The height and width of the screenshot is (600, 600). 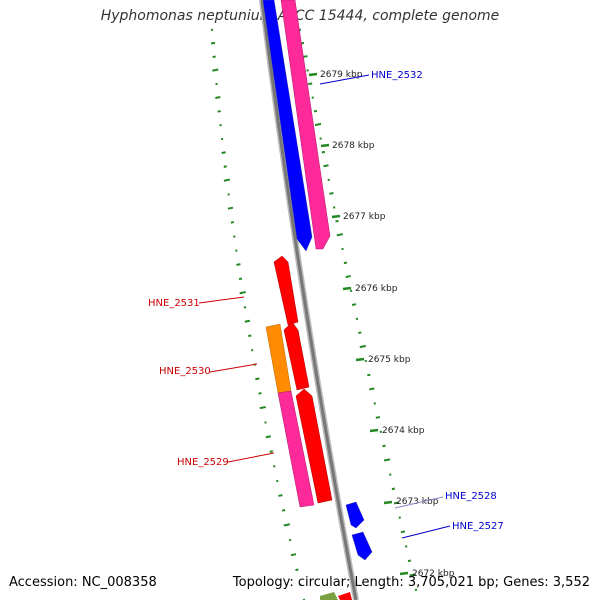 What do you see at coordinates (376, 289) in the screenshot?
I see `tick-label: 2676 kbp` at bounding box center [376, 289].